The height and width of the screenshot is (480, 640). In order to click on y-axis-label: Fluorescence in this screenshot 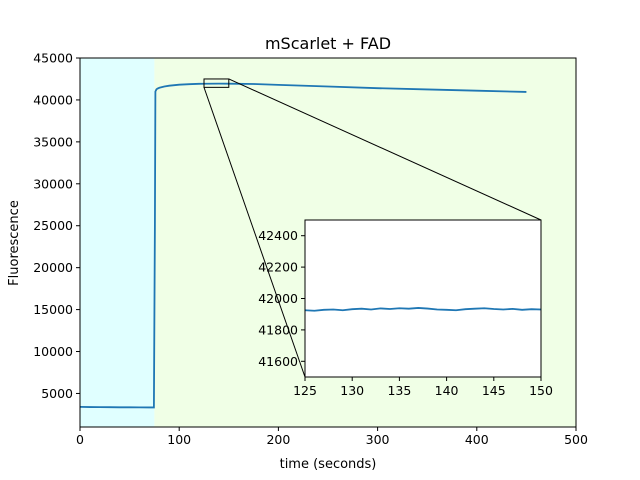, I will do `click(14, 243)`.